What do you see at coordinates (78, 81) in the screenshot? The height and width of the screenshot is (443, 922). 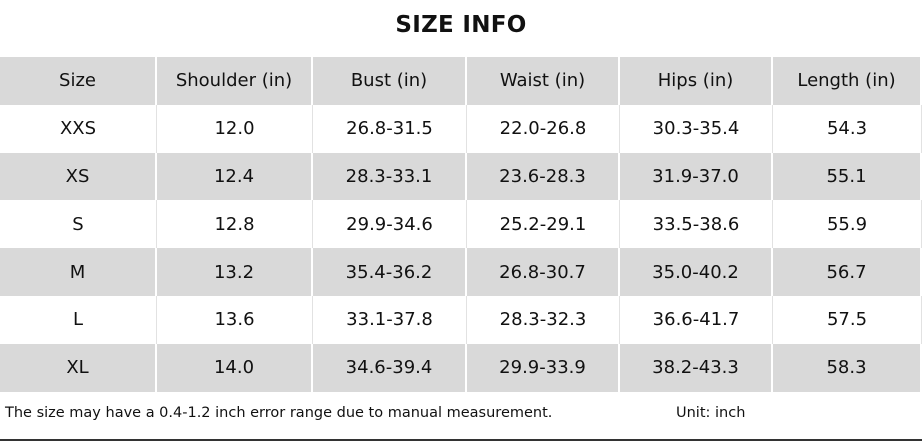 I see `column-header: Size` at bounding box center [78, 81].